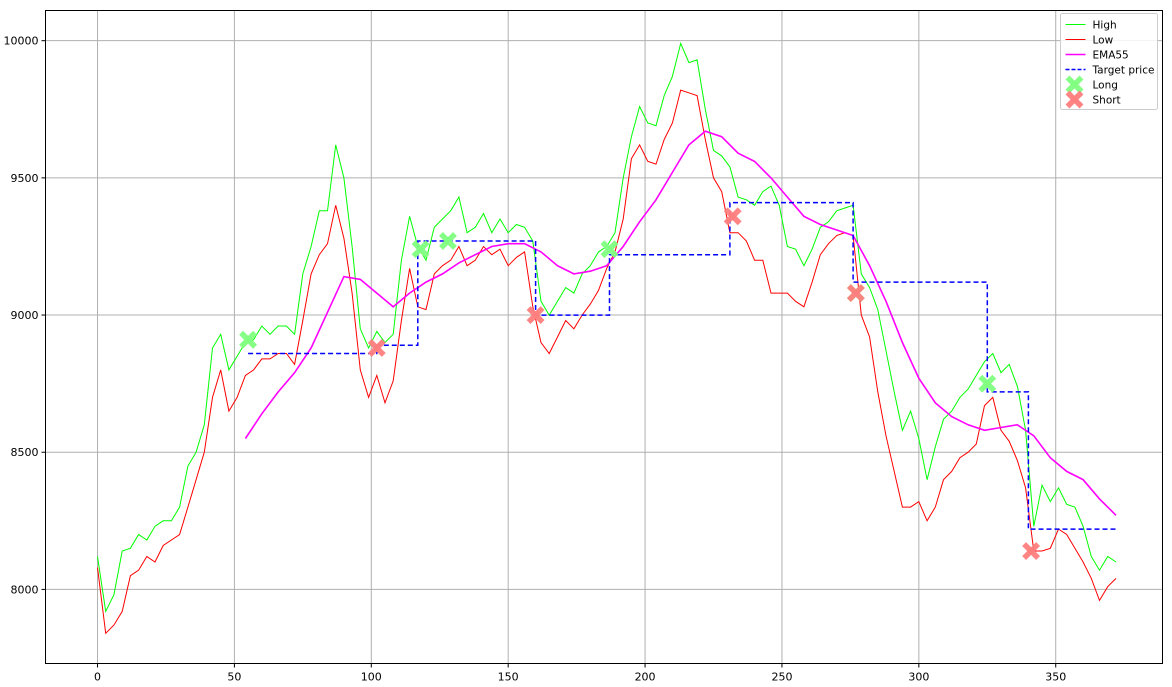  Describe the element at coordinates (371, 677) in the screenshot. I see `x-tick-label: 100` at that location.